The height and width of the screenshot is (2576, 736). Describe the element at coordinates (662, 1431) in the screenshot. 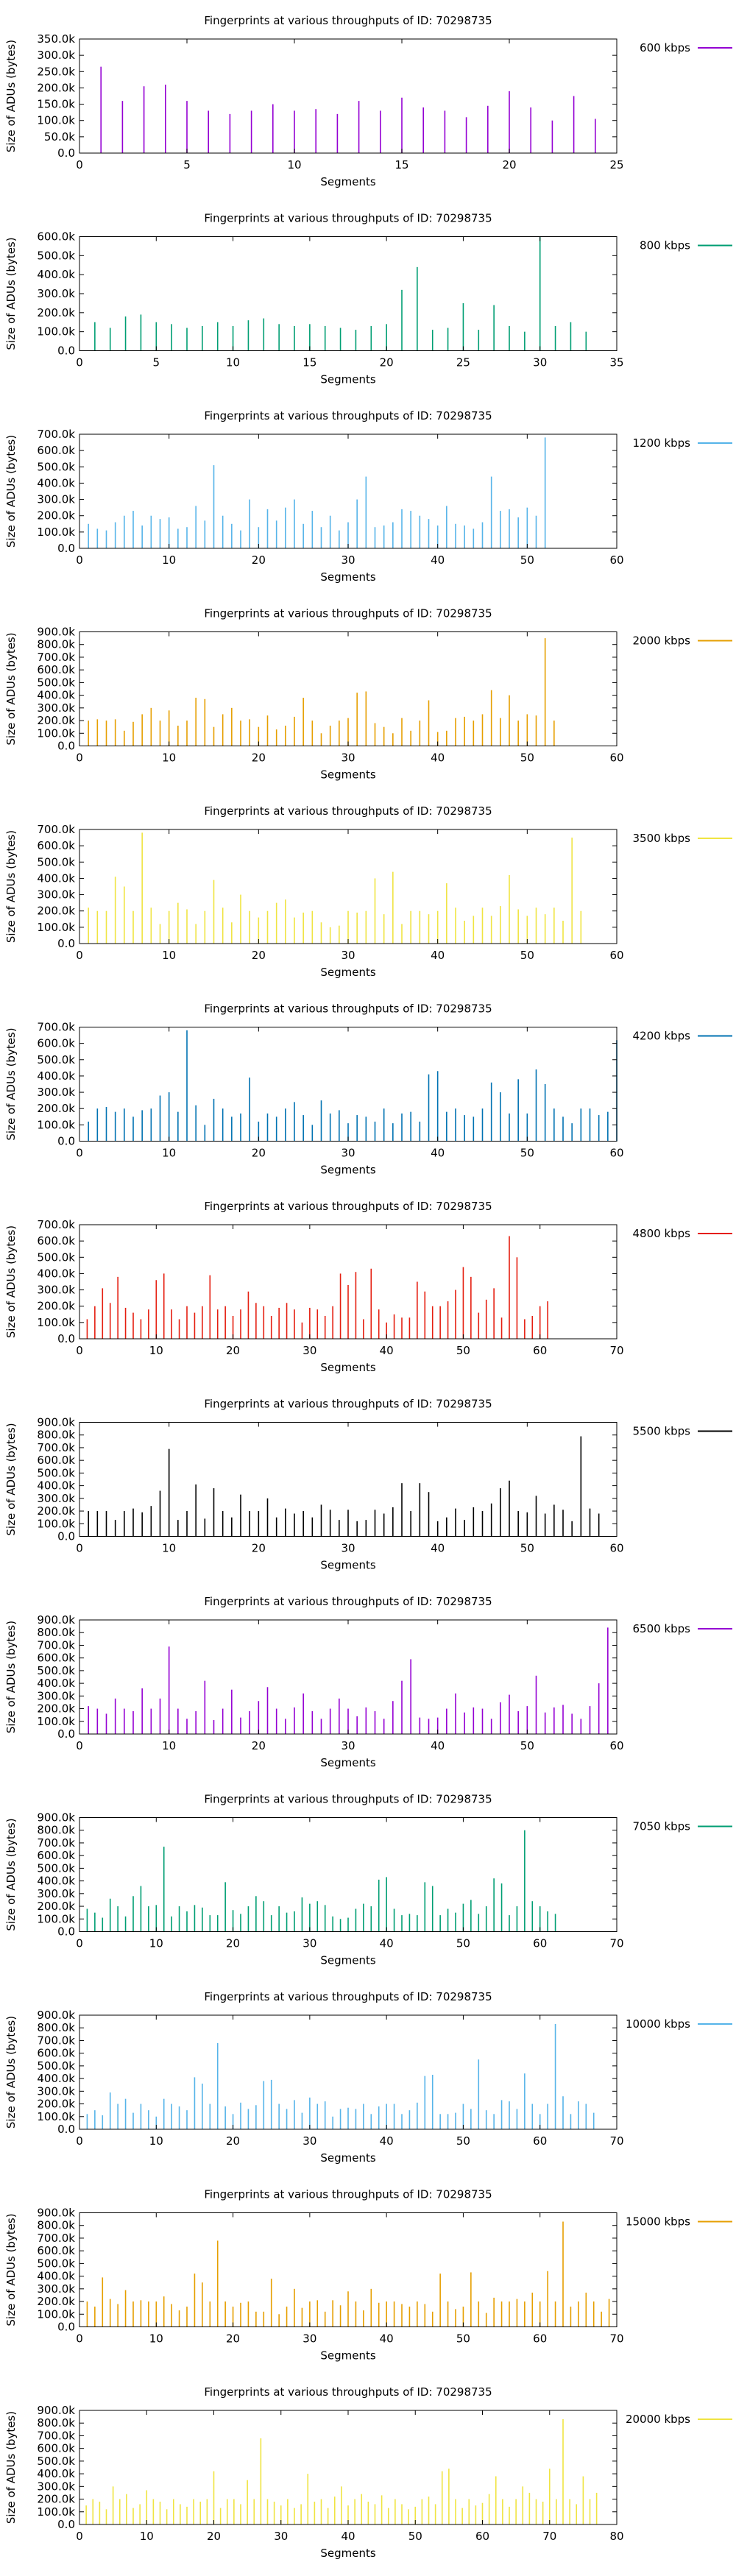

I see `legend-label: 5500 kbps` at that location.